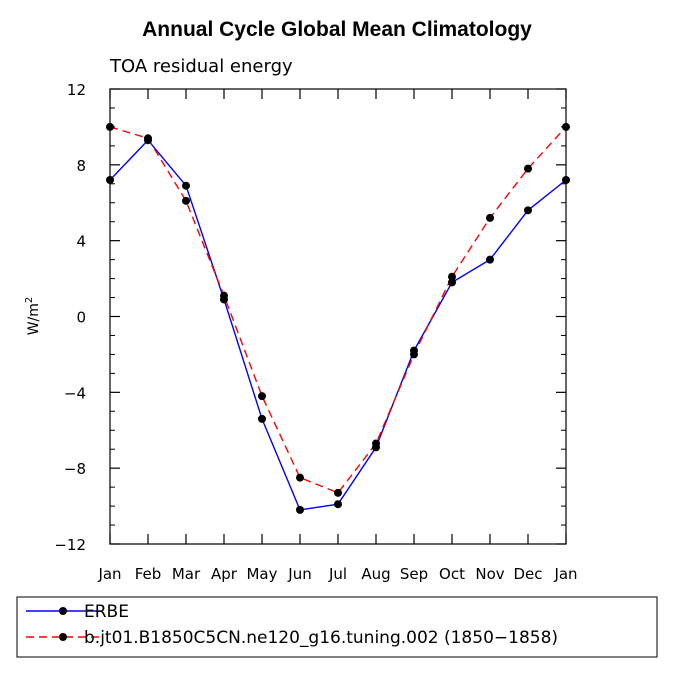 This screenshot has height=675, width=675. What do you see at coordinates (337, 29) in the screenshot?
I see `chart-title: Annual Cycle Global Mean Climatology` at bounding box center [337, 29].